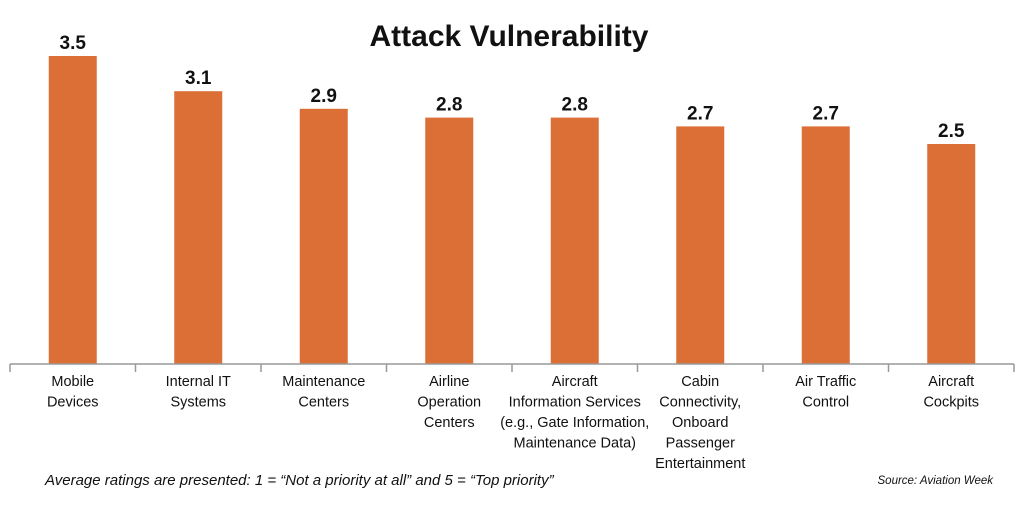 Image resolution: width=1024 pixels, height=521 pixels. Describe the element at coordinates (575, 403) in the screenshot. I see `category-label-line: Information Services` at that location.